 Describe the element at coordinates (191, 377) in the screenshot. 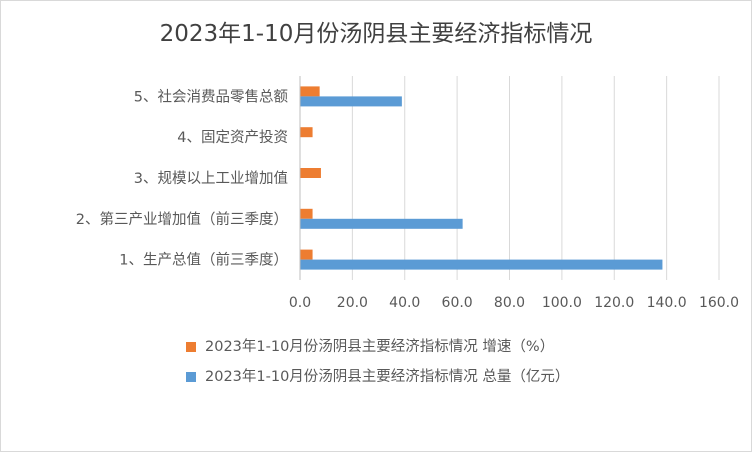

I see `legend-swatch-total` at that location.